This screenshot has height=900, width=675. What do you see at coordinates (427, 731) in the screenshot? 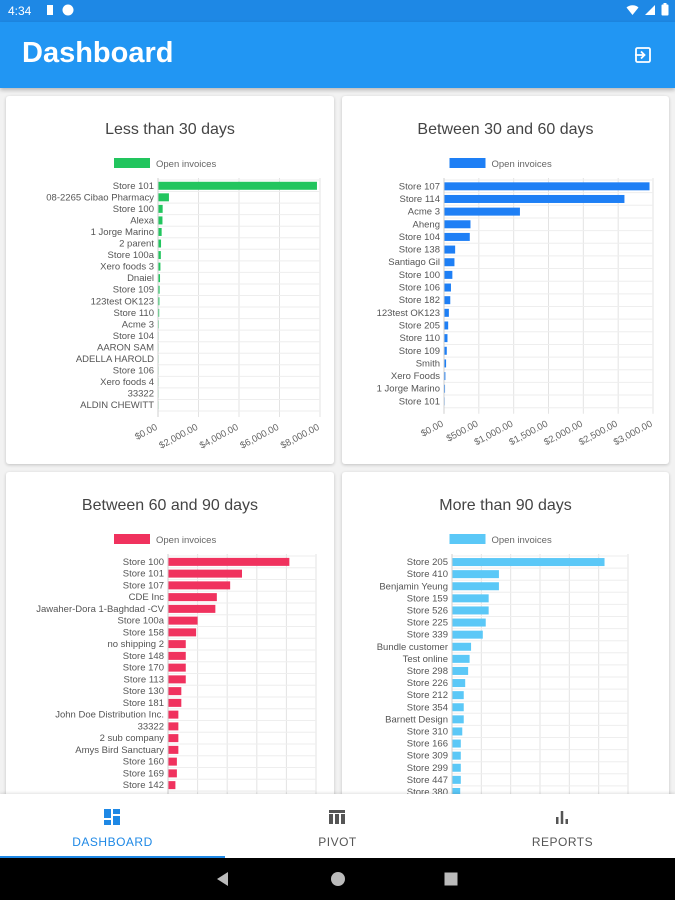
I see `category-label: Store 310` at bounding box center [427, 731].